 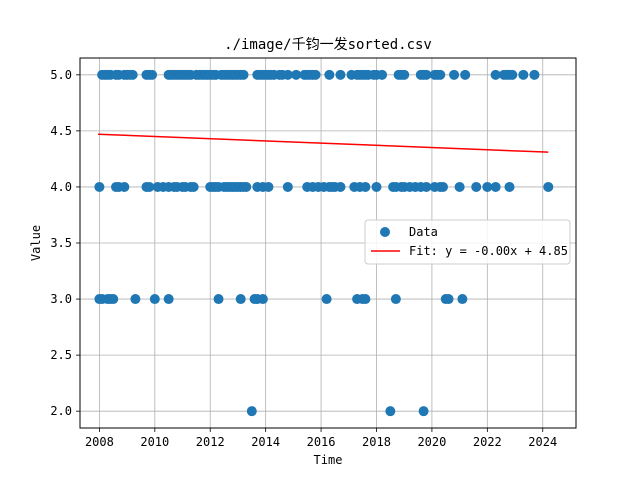 I want to click on x-axis-label: Time, so click(x=328, y=460).